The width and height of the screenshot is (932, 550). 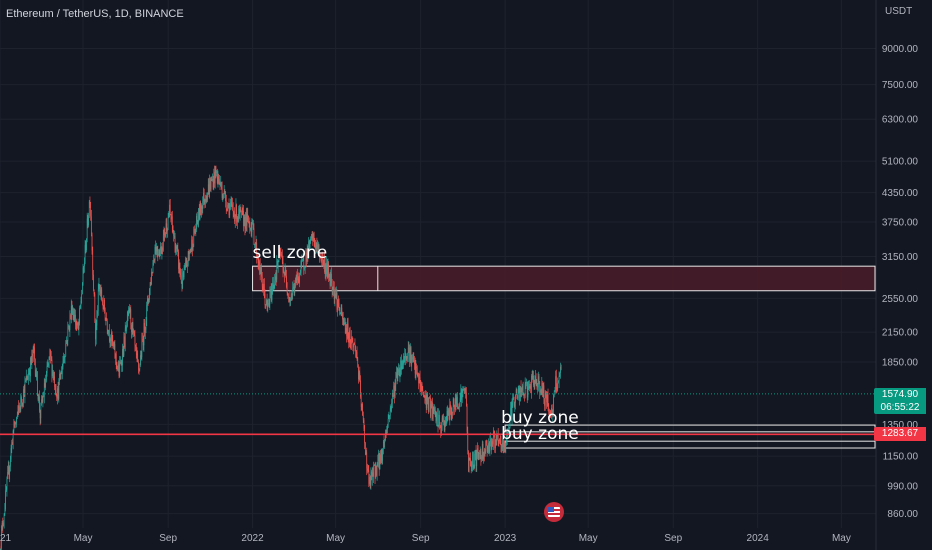 I want to click on y-tick-label: 3750.00, so click(x=900, y=222).